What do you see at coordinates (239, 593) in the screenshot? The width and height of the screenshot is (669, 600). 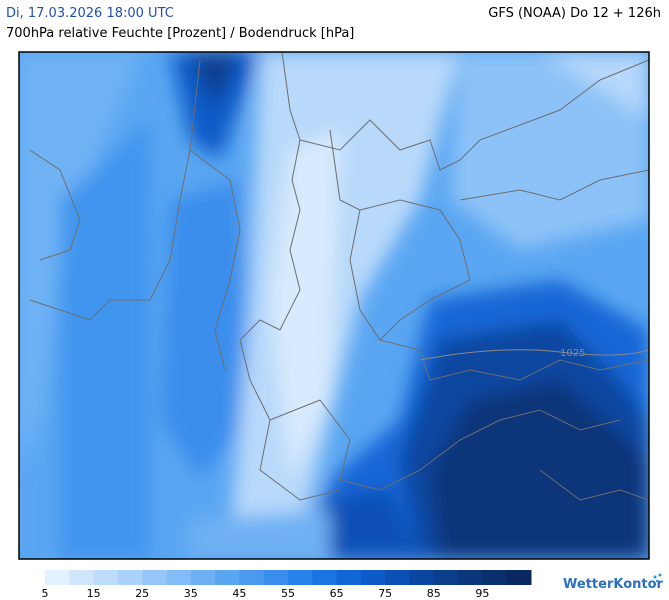 I see `colorbar-label: 45` at bounding box center [239, 593].